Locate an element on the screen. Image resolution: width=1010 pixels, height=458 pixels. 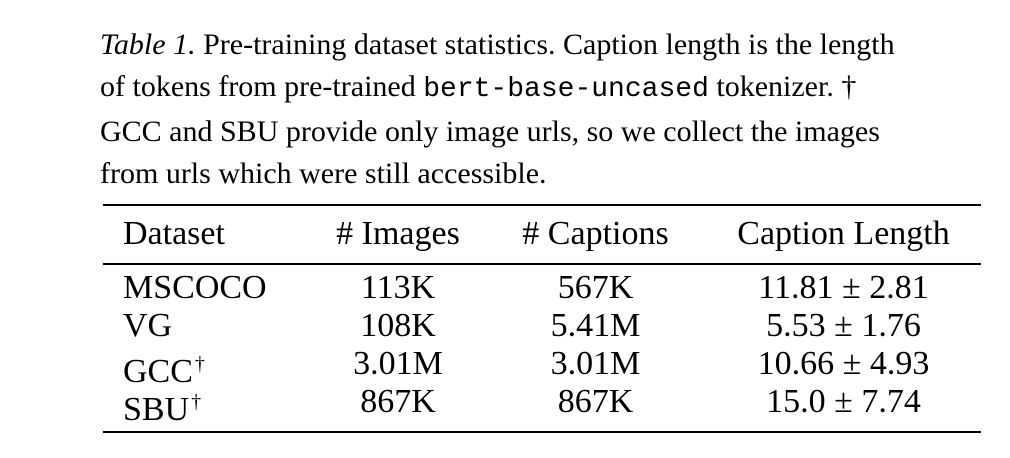
table-row: VG 108K 5.41M 5.53 ± 1.76 is located at coordinates (542, 326).